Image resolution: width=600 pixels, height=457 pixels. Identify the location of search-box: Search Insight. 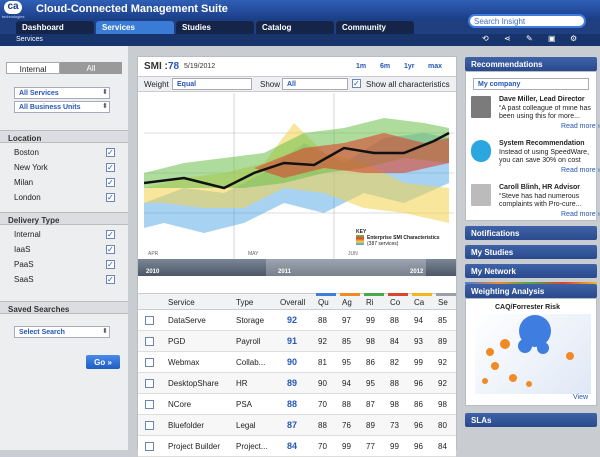
(527, 21).